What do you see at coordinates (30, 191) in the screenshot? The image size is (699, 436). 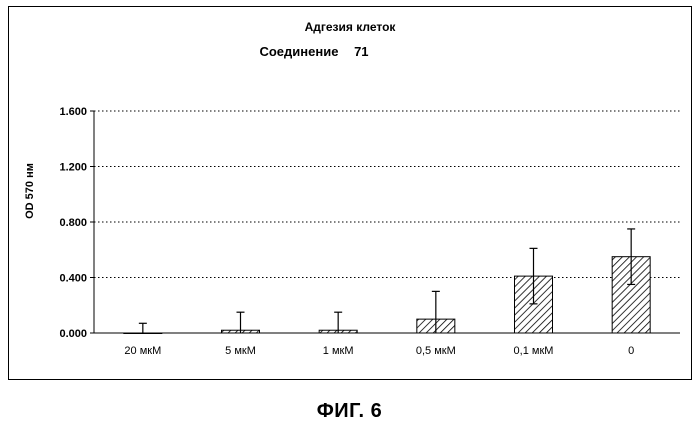 I see `y-axis-label: OD 570 нм` at bounding box center [30, 191].